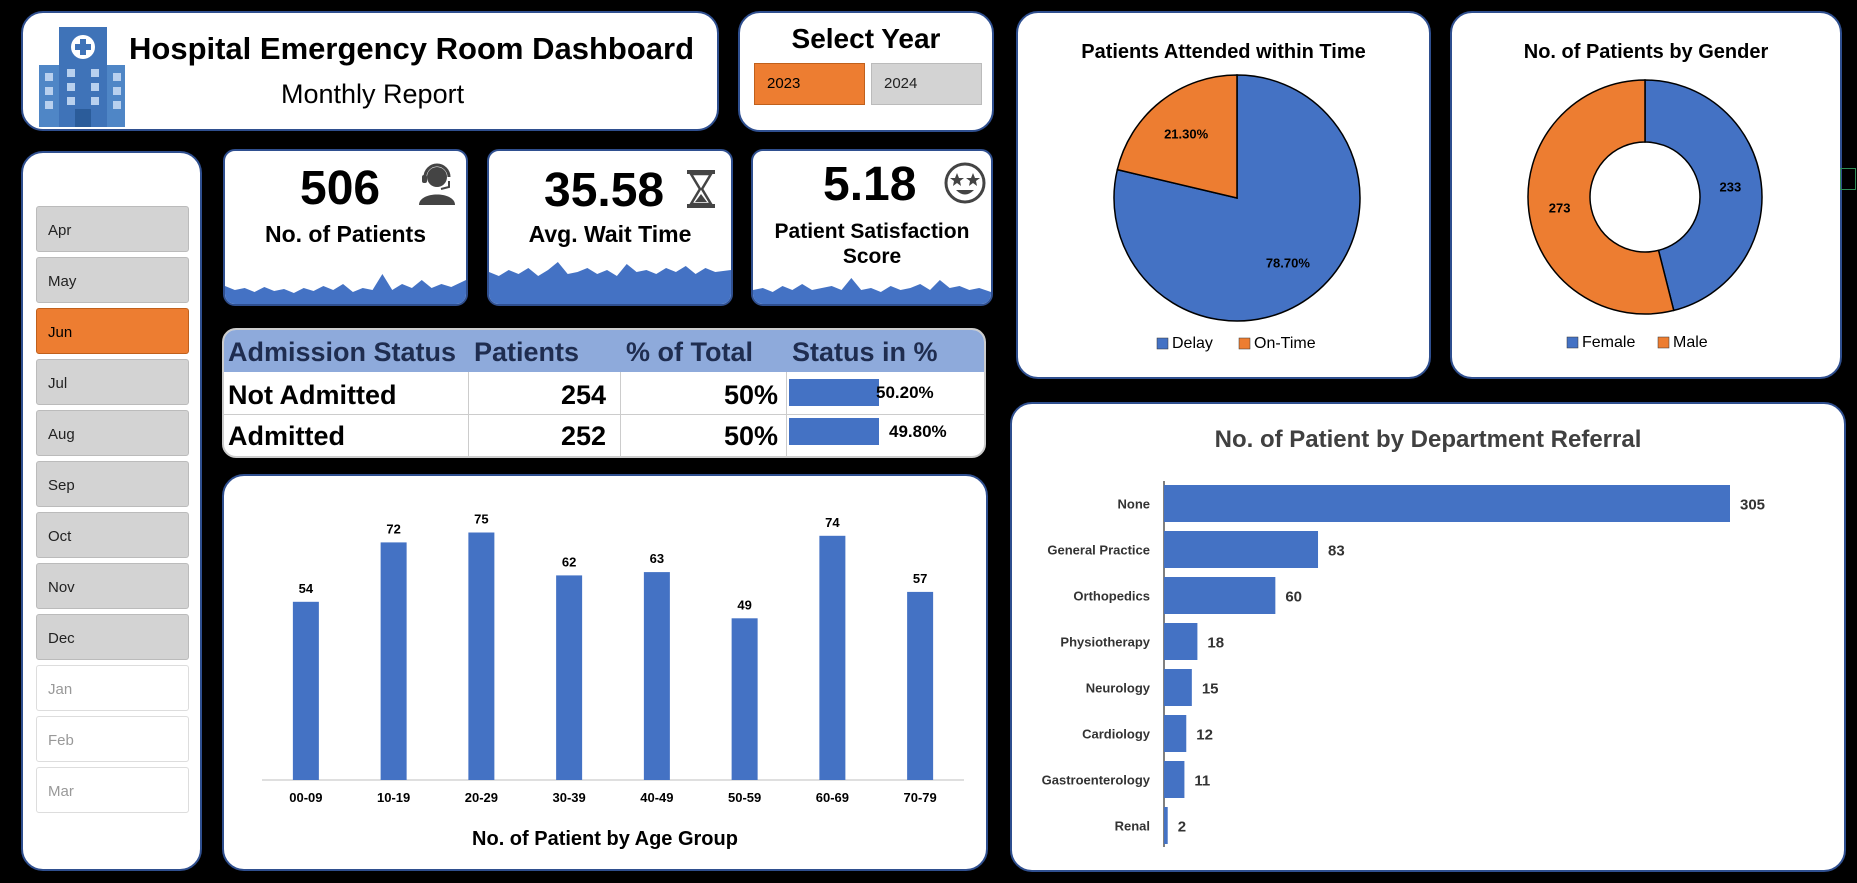  I want to click on month-option-apr: Apr, so click(112, 229).